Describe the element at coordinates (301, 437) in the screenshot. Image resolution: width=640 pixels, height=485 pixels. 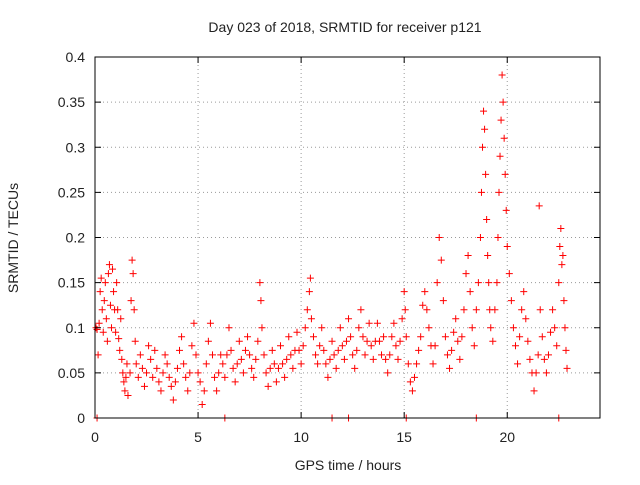
I see `x-tick-label: 10` at that location.